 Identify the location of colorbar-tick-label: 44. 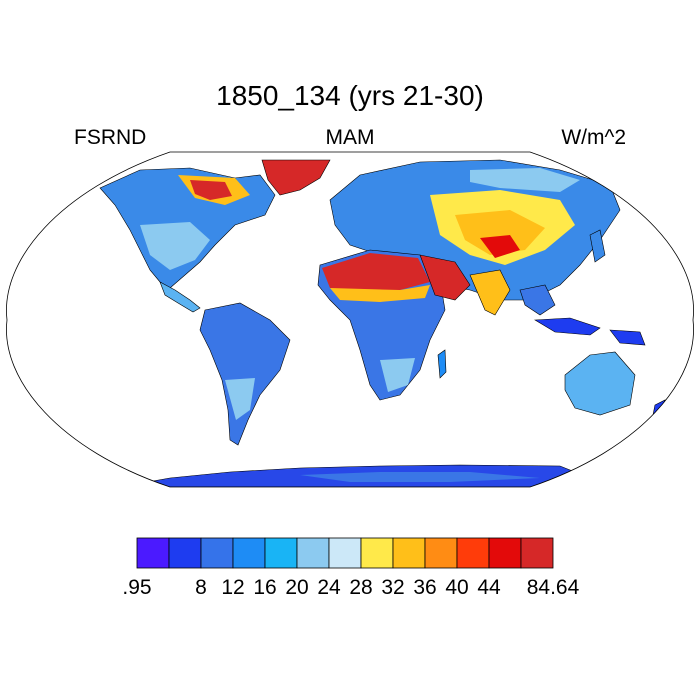
(489, 587).